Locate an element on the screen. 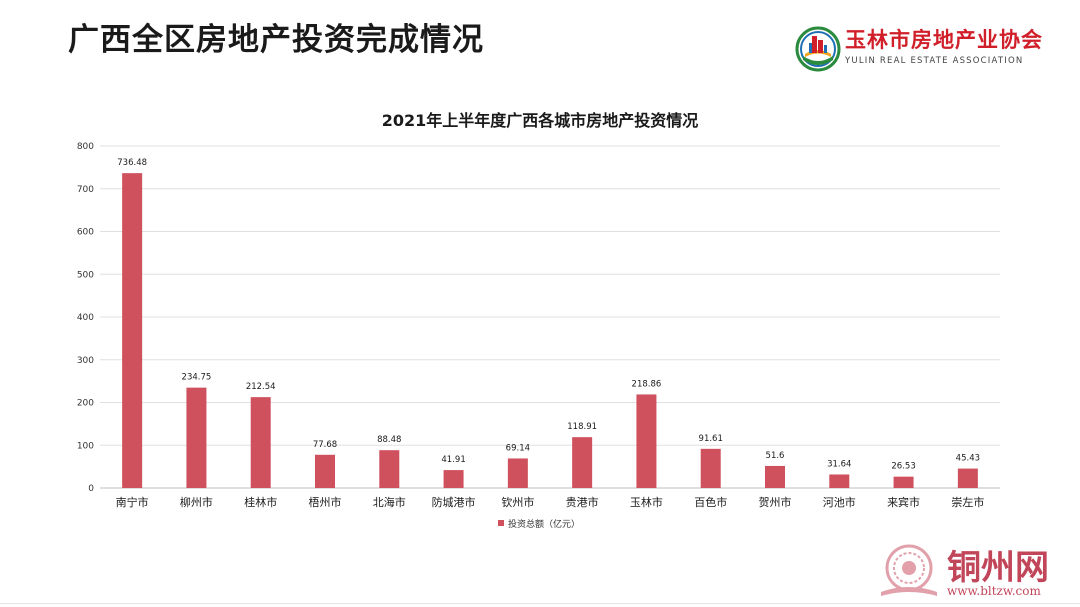 The image size is (1080, 607). x-tick-label: 防城港市 is located at coordinates (454, 502).